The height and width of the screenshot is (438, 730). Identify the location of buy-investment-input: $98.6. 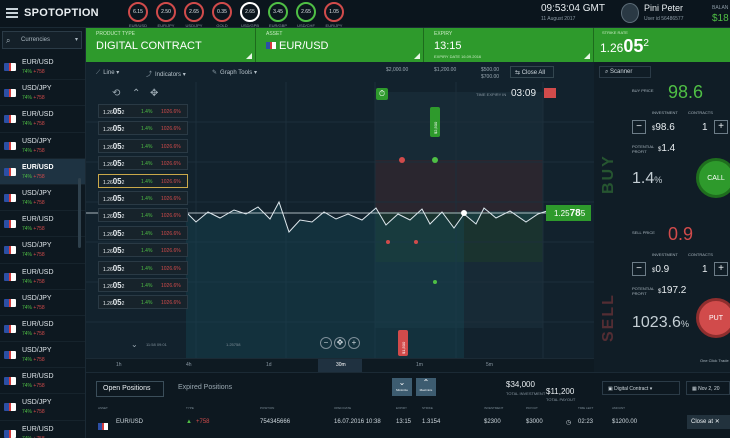
(663, 127).